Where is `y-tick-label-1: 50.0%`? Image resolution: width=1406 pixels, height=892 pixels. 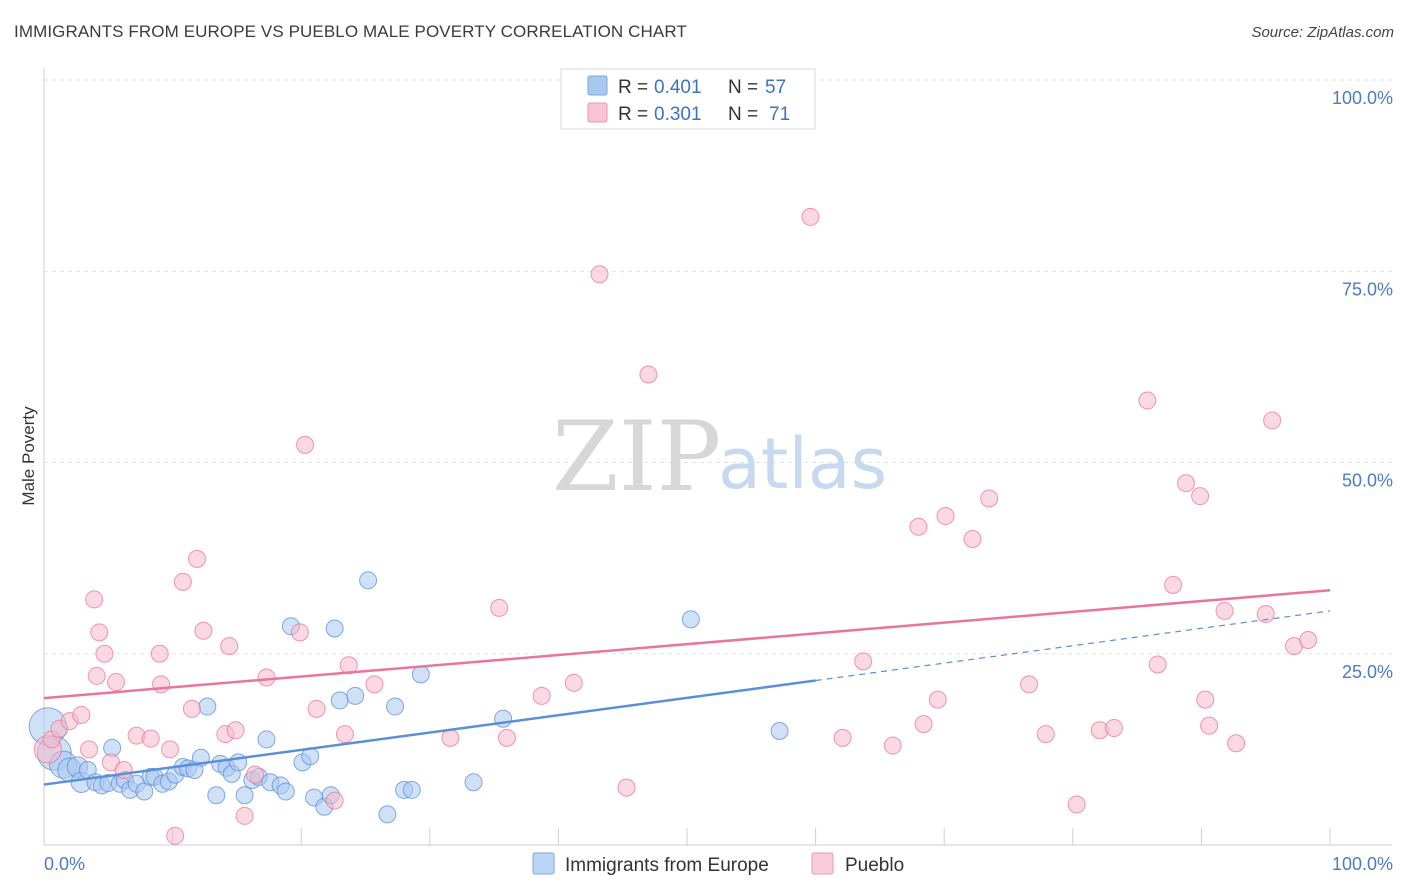
y-tick-label-1: 50.0% is located at coordinates (1367, 481).